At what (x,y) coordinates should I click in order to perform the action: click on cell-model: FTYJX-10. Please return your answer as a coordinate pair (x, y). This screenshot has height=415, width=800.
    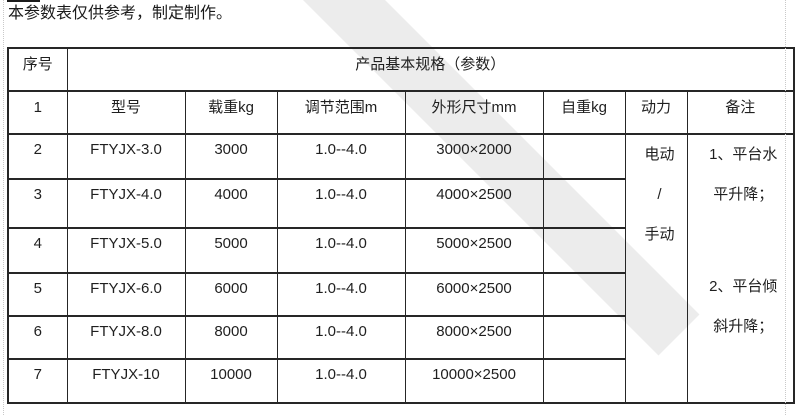
    Looking at the image, I should click on (126, 381).